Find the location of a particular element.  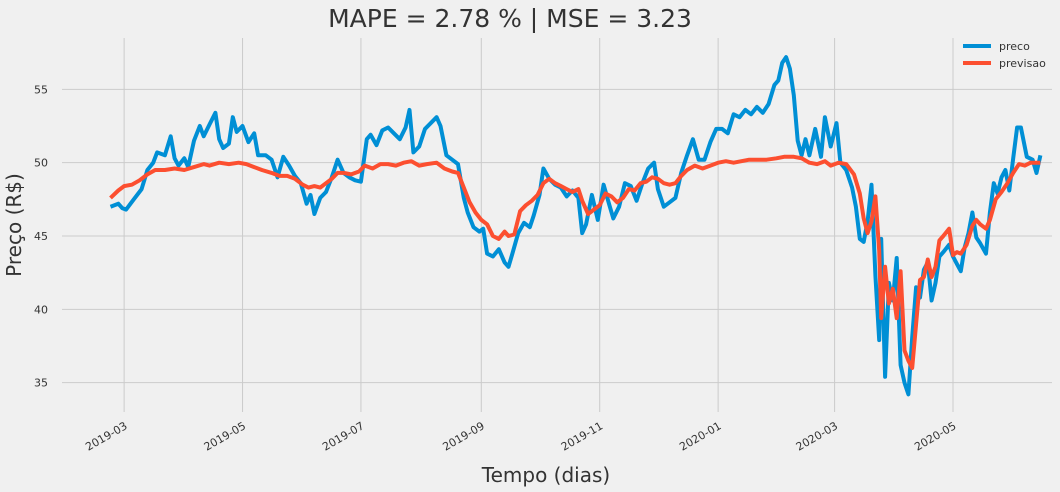

y-axis: 35 40 45 50 55 is located at coordinates (41, 236).